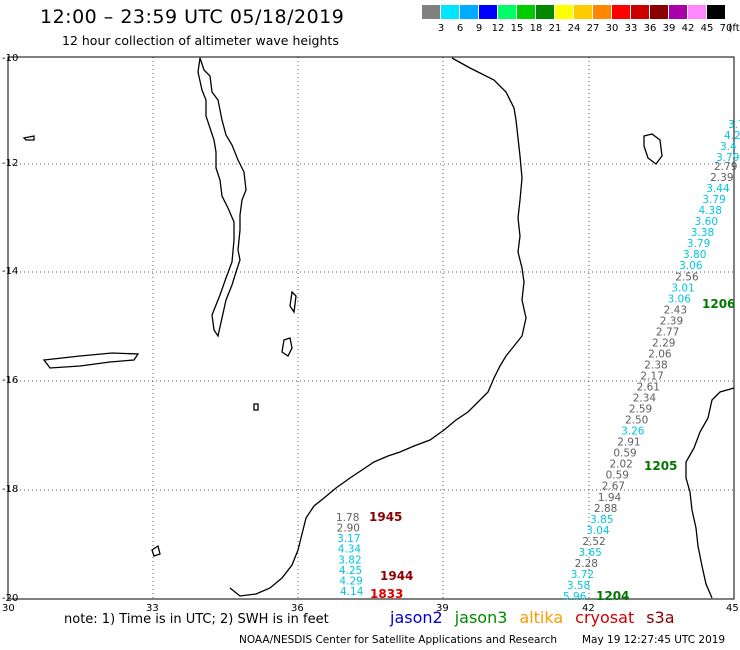 The image size is (740, 650). What do you see at coordinates (725, 167) in the screenshot?
I see `track-a-wave-height: 2.79` at bounding box center [725, 167].